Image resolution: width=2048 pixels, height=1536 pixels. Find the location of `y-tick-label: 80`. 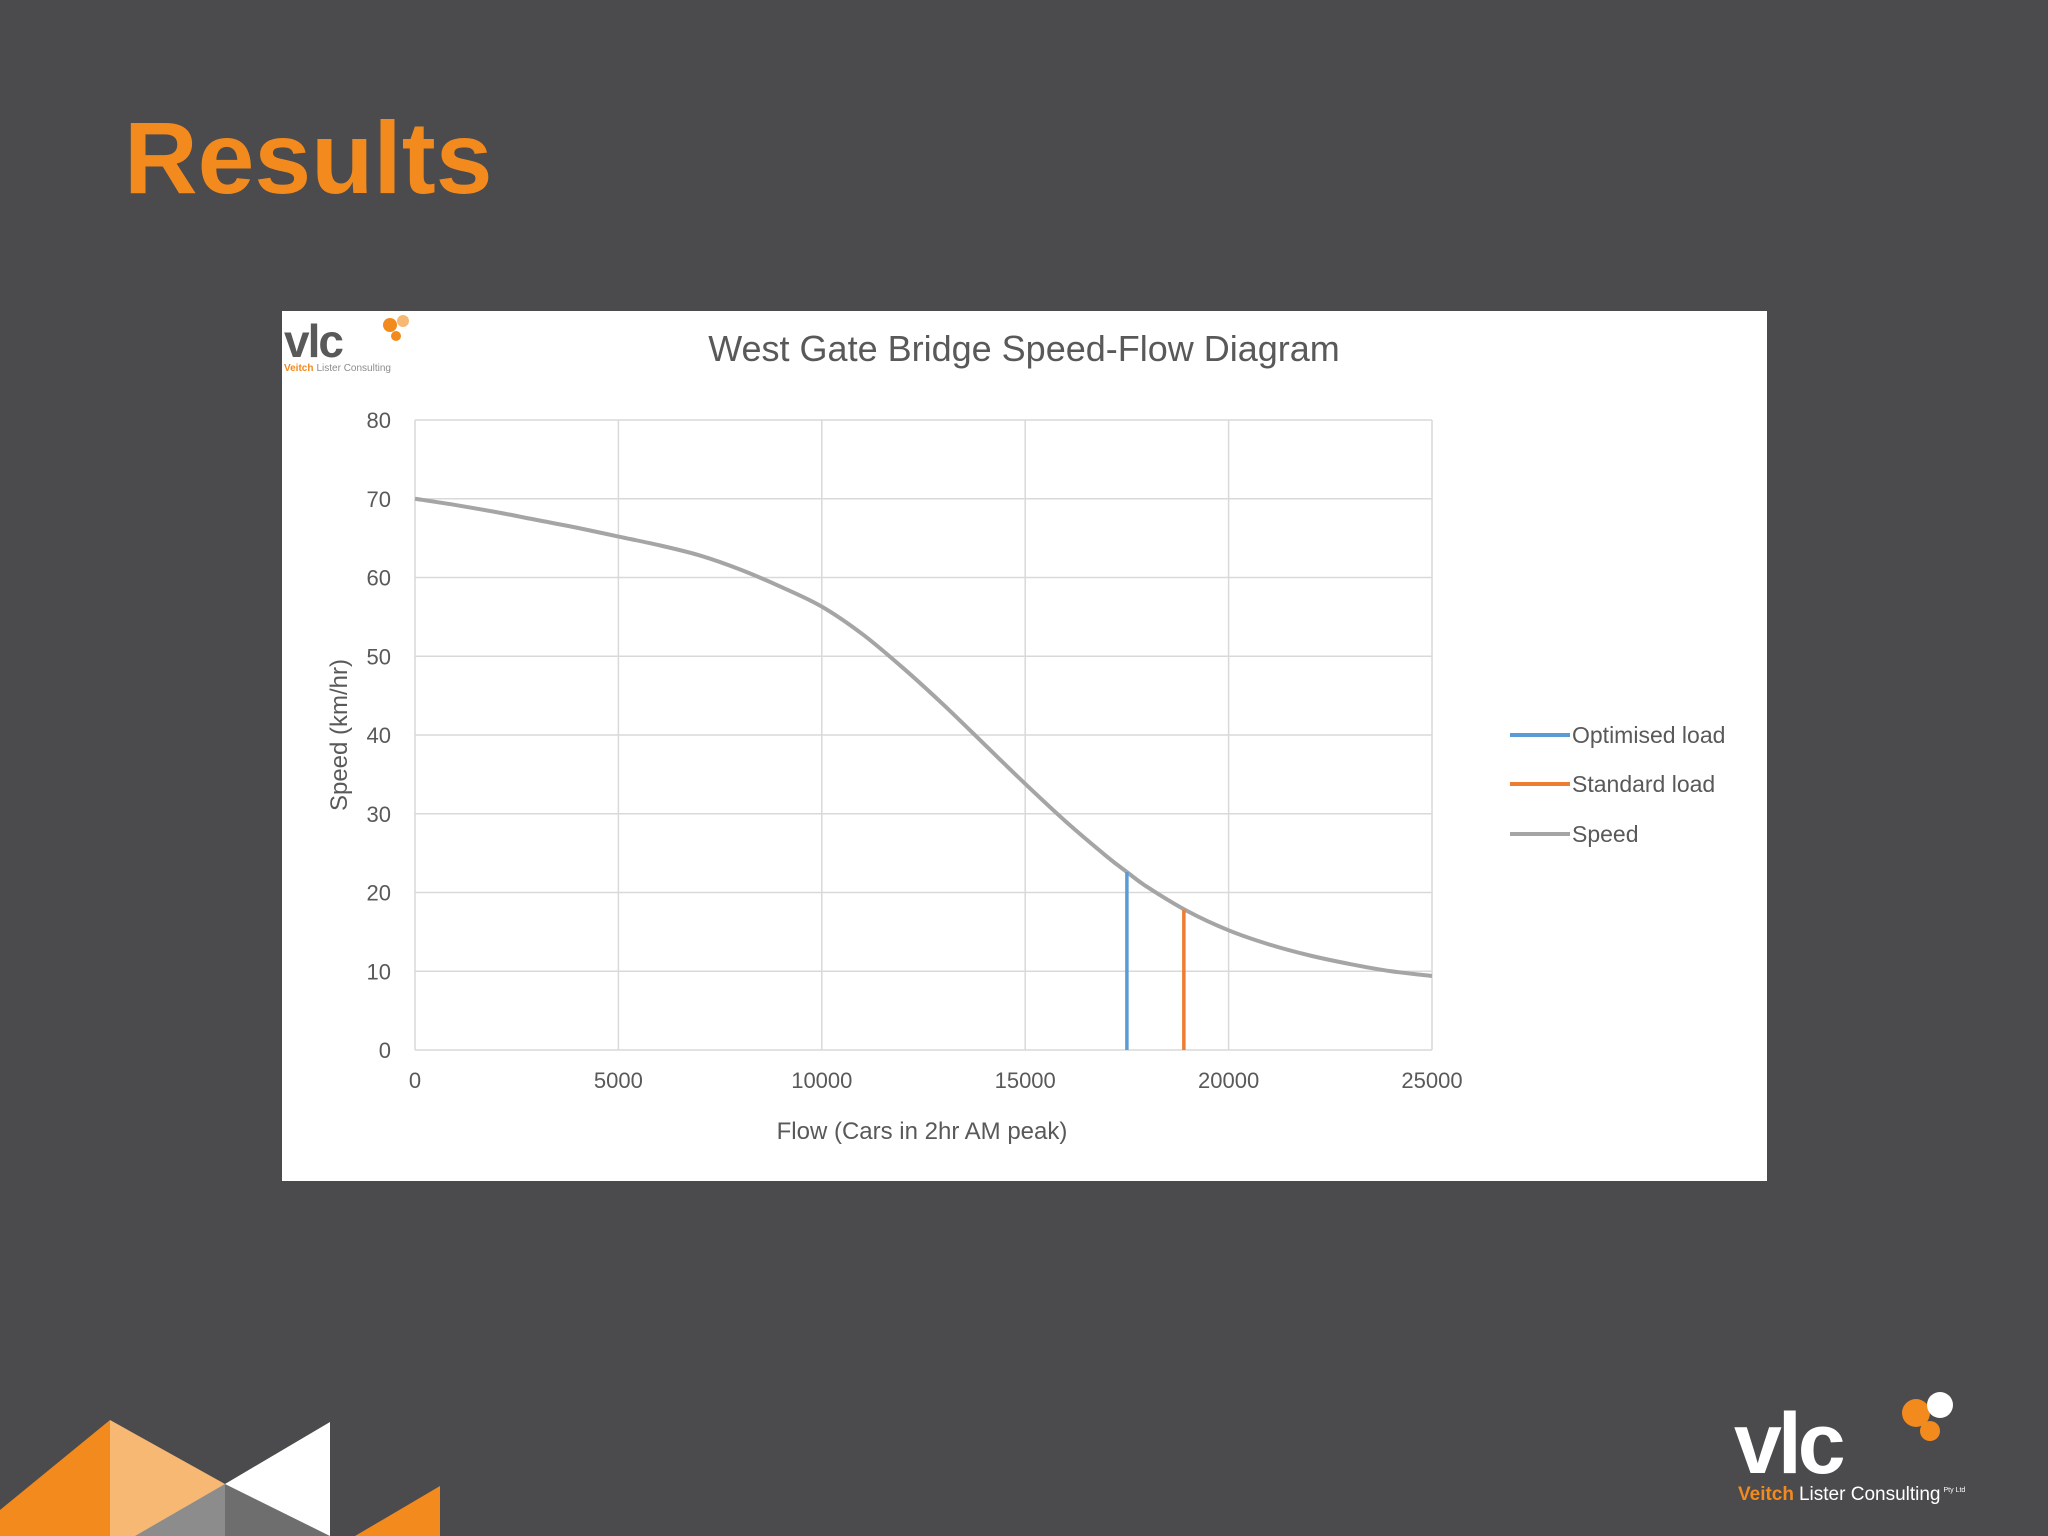

y-tick-label: 80 is located at coordinates (379, 420).